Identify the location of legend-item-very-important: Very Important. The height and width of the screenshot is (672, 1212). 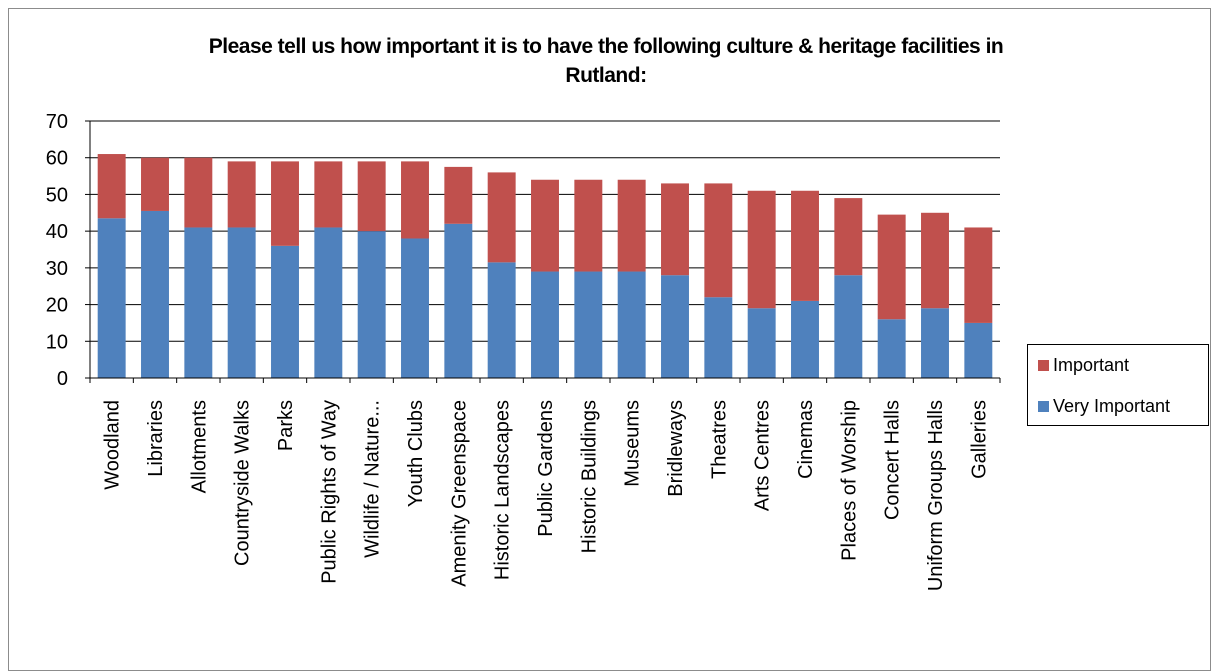
(1104, 406).